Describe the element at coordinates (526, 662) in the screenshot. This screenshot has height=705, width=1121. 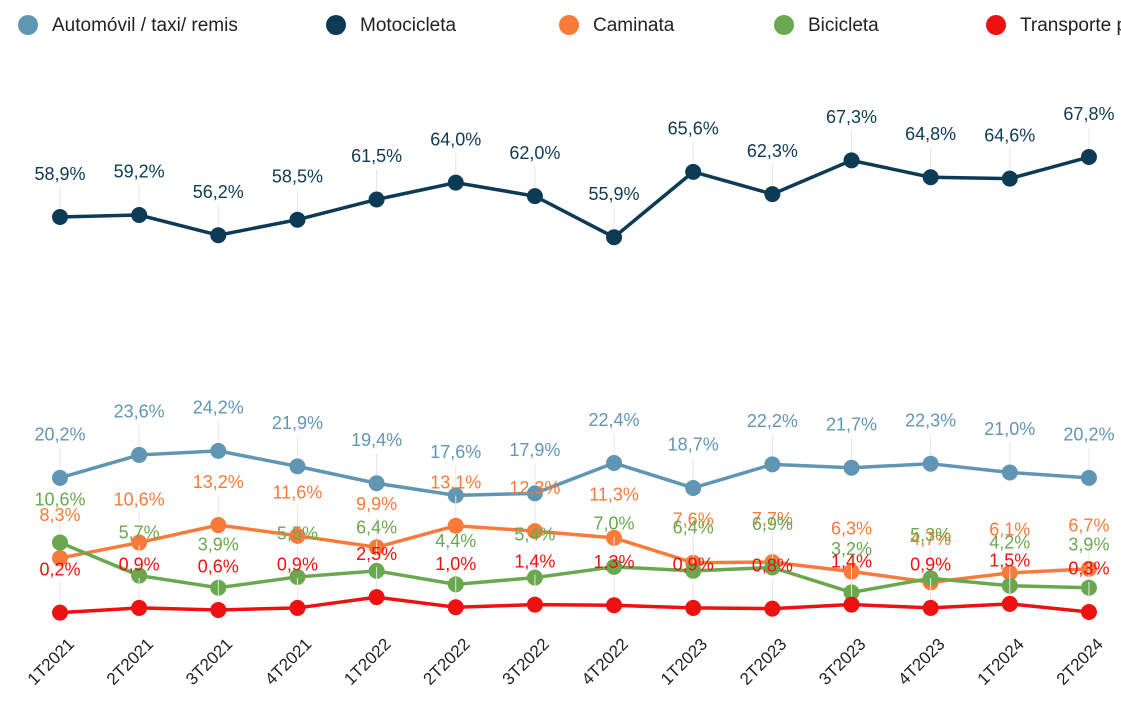
I see `x-tick-label: 3T2022` at that location.